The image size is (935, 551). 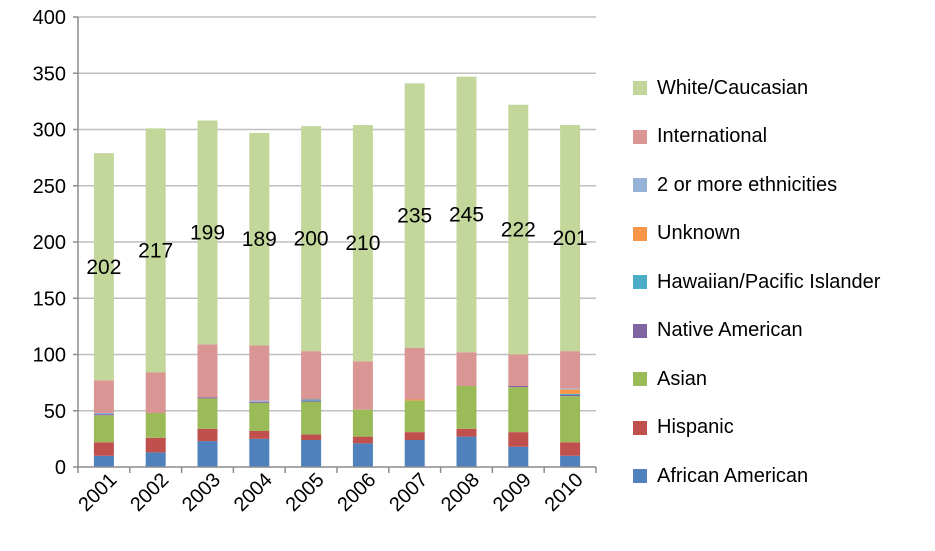 What do you see at coordinates (49, 187) in the screenshot?
I see `y-tick-label: 250` at bounding box center [49, 187].